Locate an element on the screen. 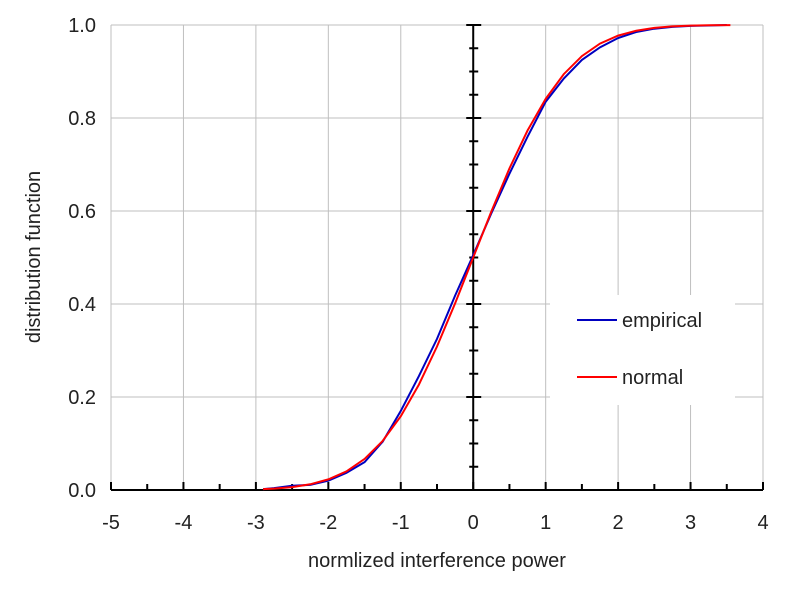 Image resolution: width=792 pixels, height=597 pixels. x-tick-label: 4 is located at coordinates (762, 523).